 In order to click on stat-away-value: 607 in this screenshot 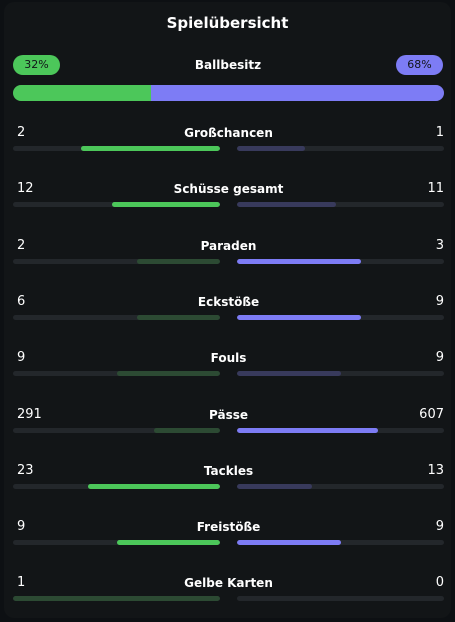, I will do `click(431, 414)`.